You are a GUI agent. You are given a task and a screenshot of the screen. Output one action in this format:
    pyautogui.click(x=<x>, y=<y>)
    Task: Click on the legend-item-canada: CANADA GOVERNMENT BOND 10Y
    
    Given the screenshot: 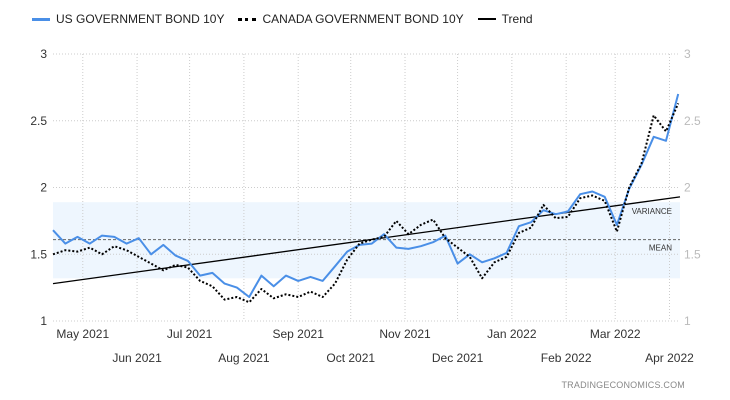 What is the action you would take?
    pyautogui.click(x=351, y=19)
    